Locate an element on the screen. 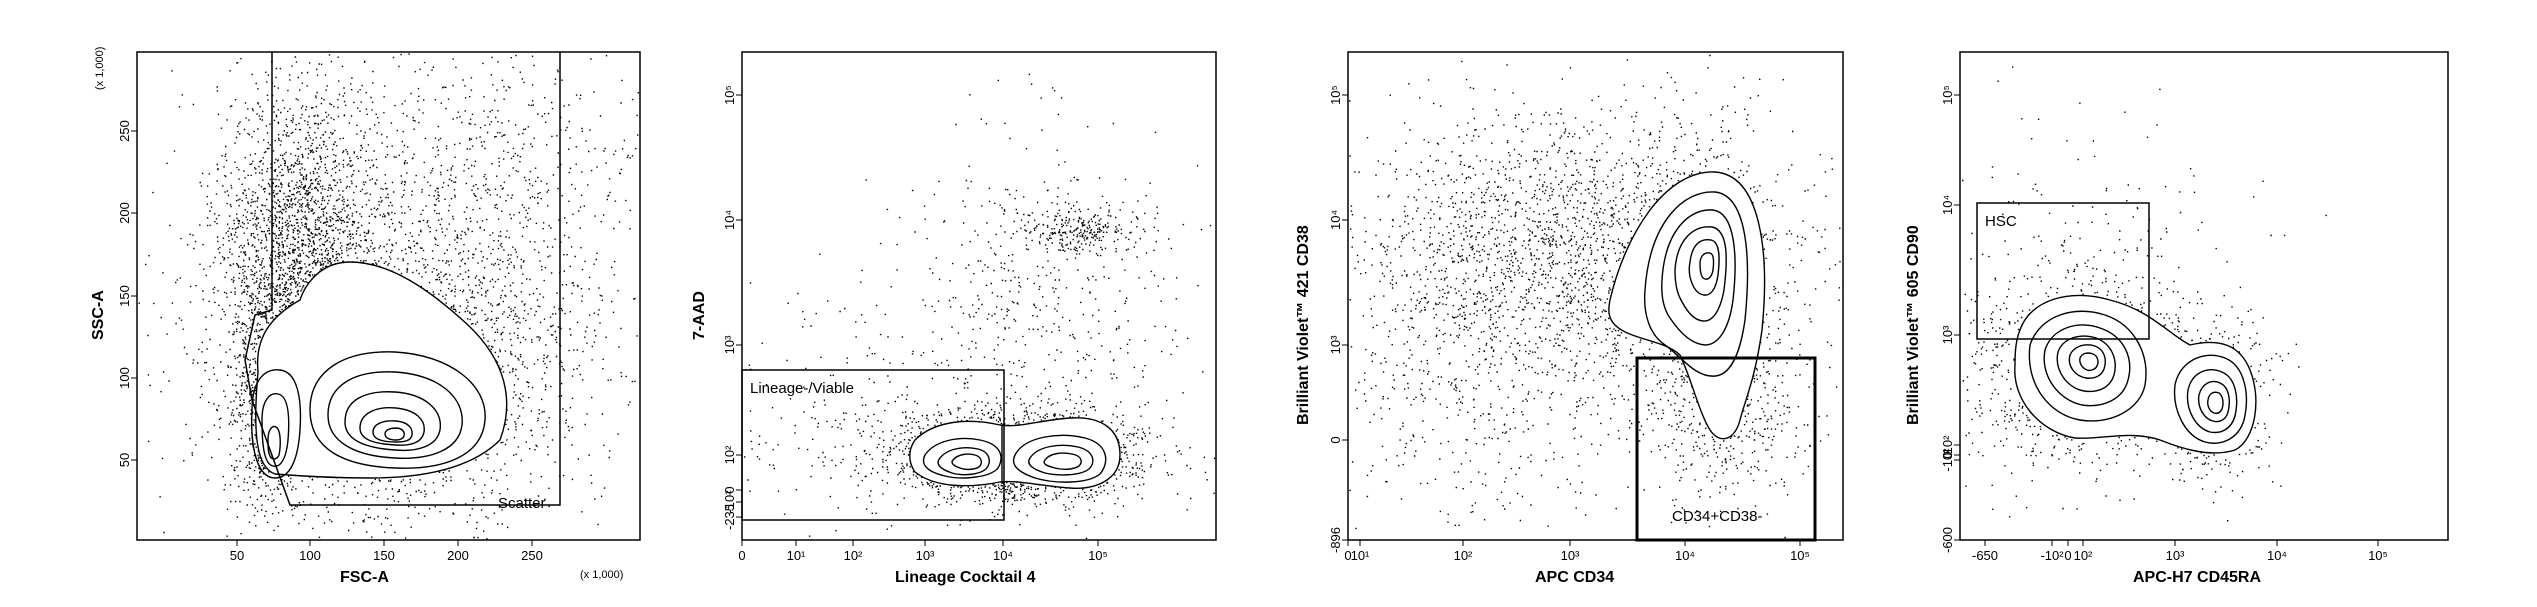 The height and width of the screenshot is (607, 2537). y-tick-label: -235 is located at coordinates (729, 517).